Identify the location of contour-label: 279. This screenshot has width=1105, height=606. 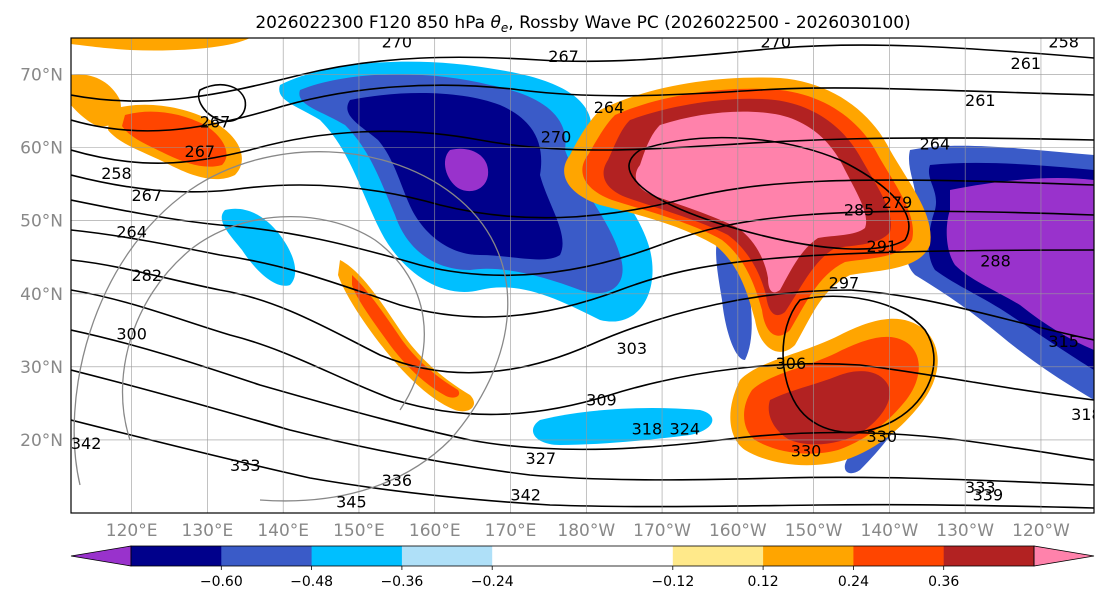
(897, 202).